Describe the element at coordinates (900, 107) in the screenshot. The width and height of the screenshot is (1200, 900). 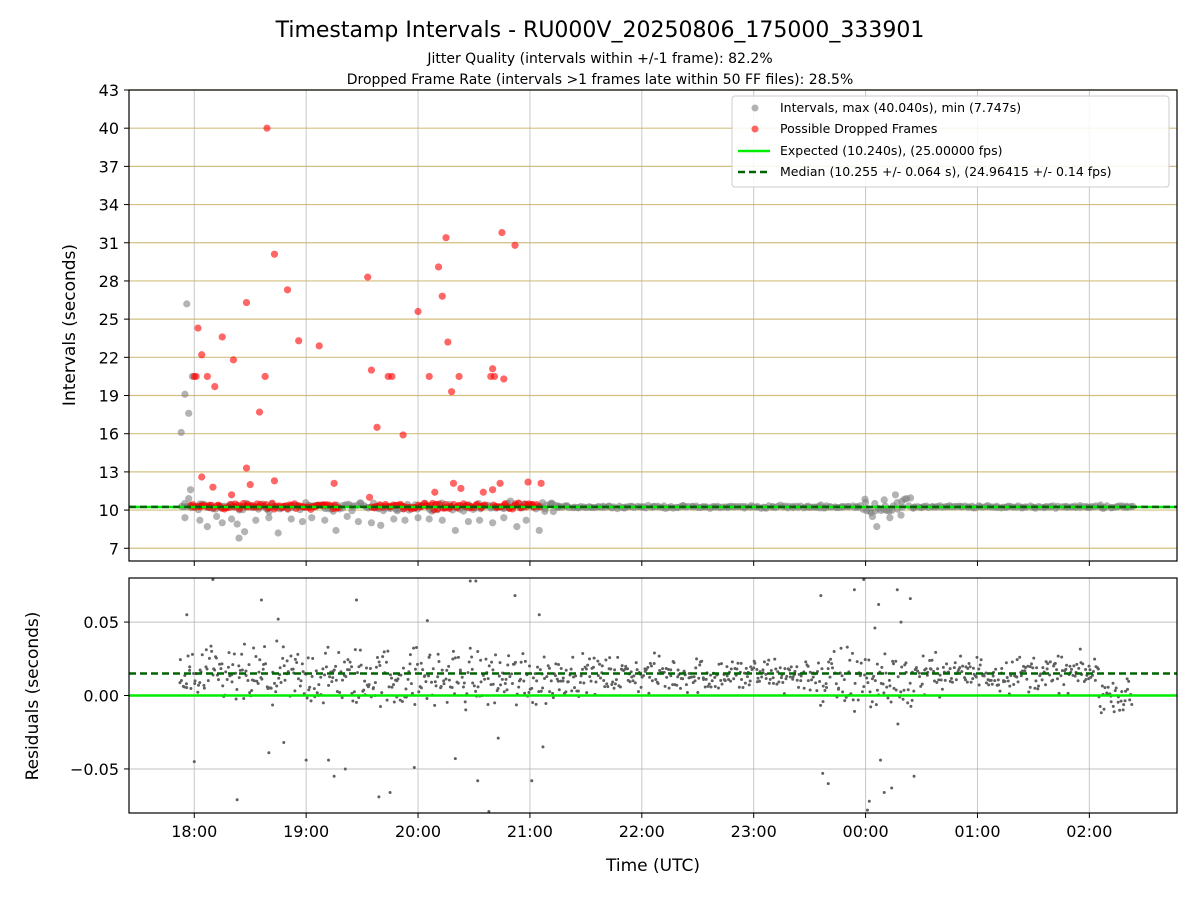
I see `legend-label-intervals: Intervals, max (40.040s), min (7.747s)` at that location.